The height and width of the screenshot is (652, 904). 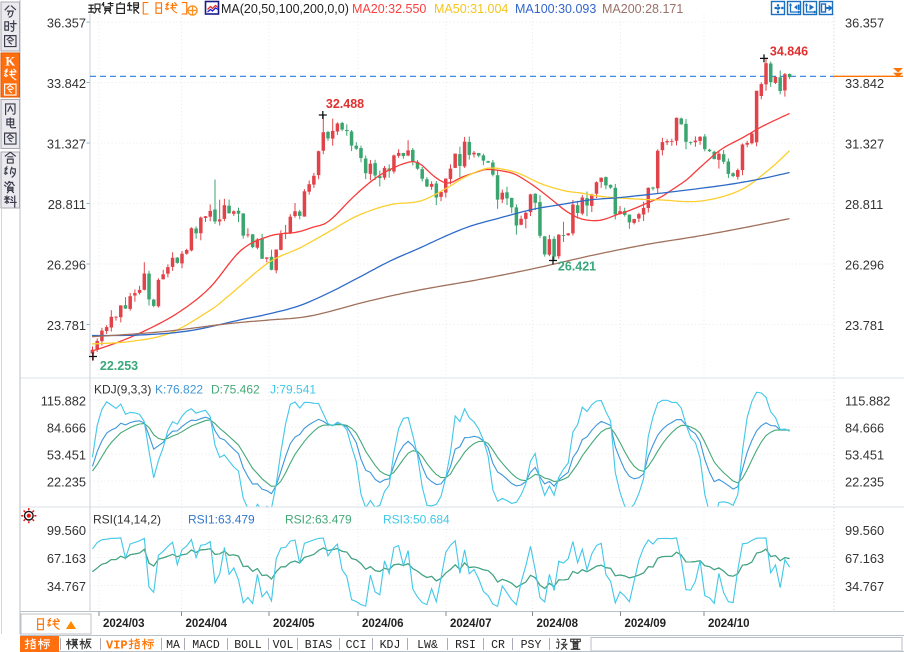 What do you see at coordinates (416, 520) in the screenshot?
I see `svg-text: RSI3:50.684` at bounding box center [416, 520].